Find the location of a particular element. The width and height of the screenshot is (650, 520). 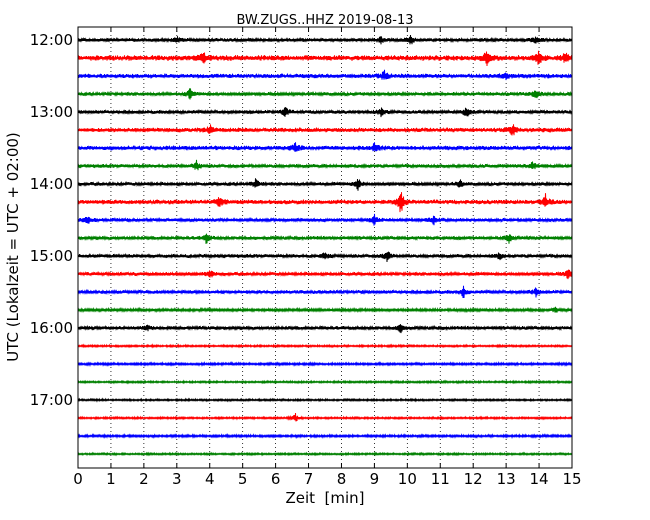

y-tick-label: 16:00 is located at coordinates (51, 328).